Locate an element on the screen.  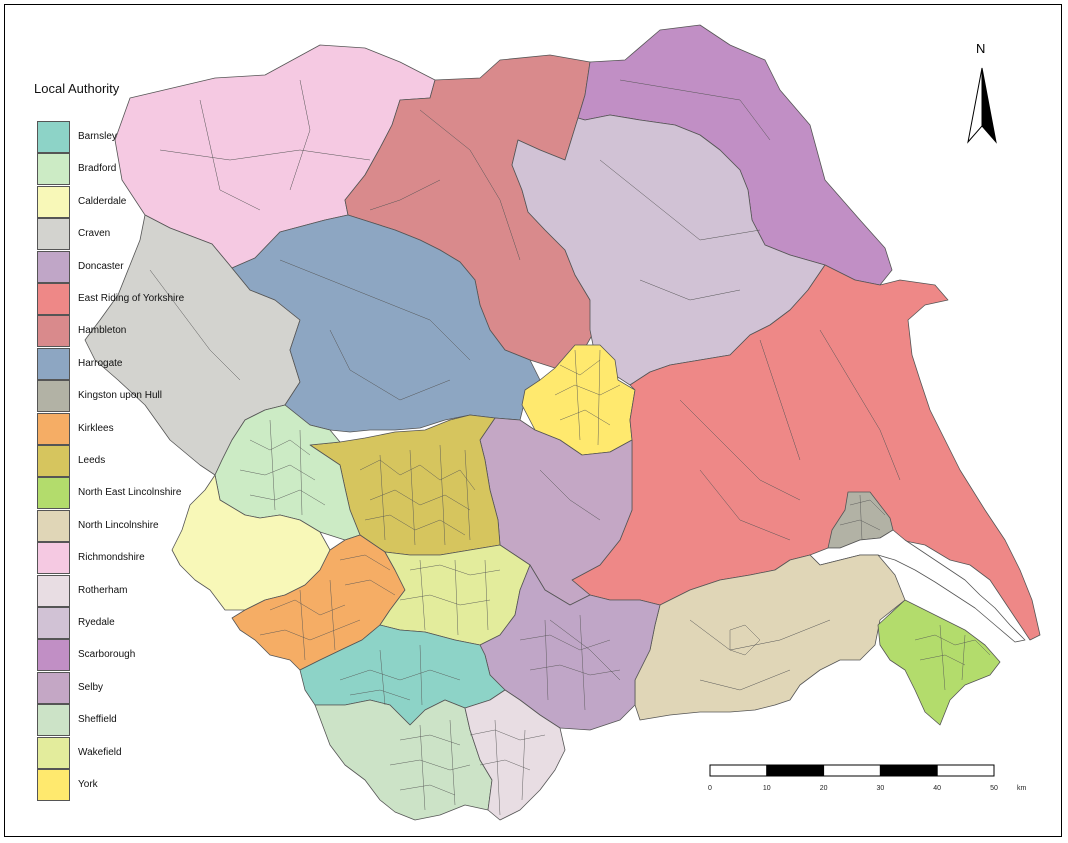
legend-label: East Riding of Yorkshire is located at coordinates (131, 298).